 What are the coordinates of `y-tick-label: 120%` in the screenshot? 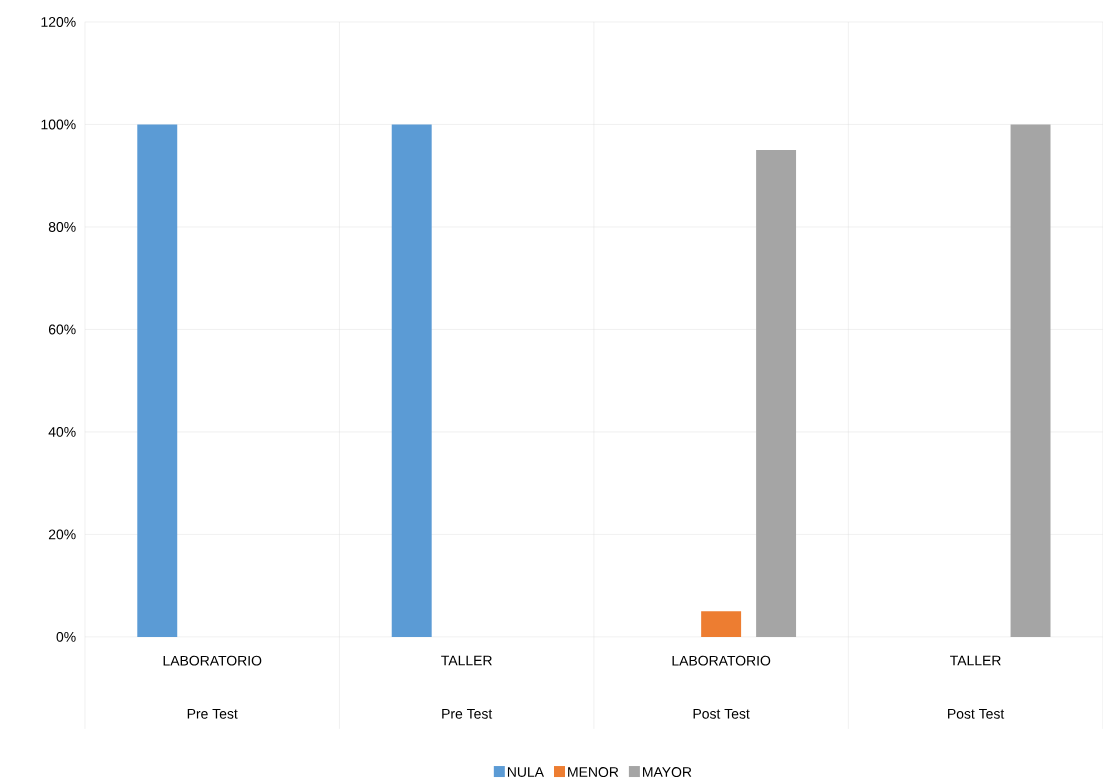 It's located at (58, 22).